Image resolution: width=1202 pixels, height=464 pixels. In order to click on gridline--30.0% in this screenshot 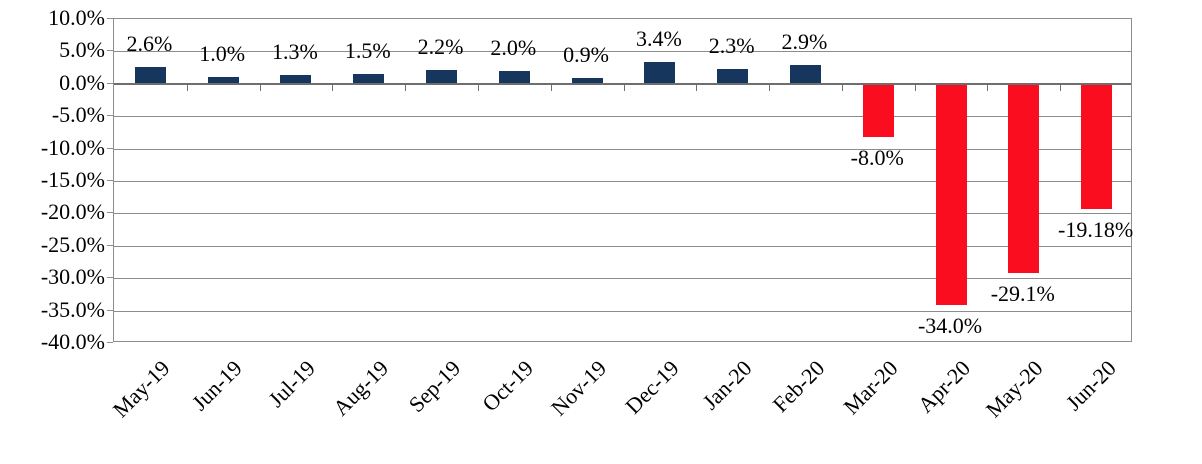, I will do `click(622, 279)`.